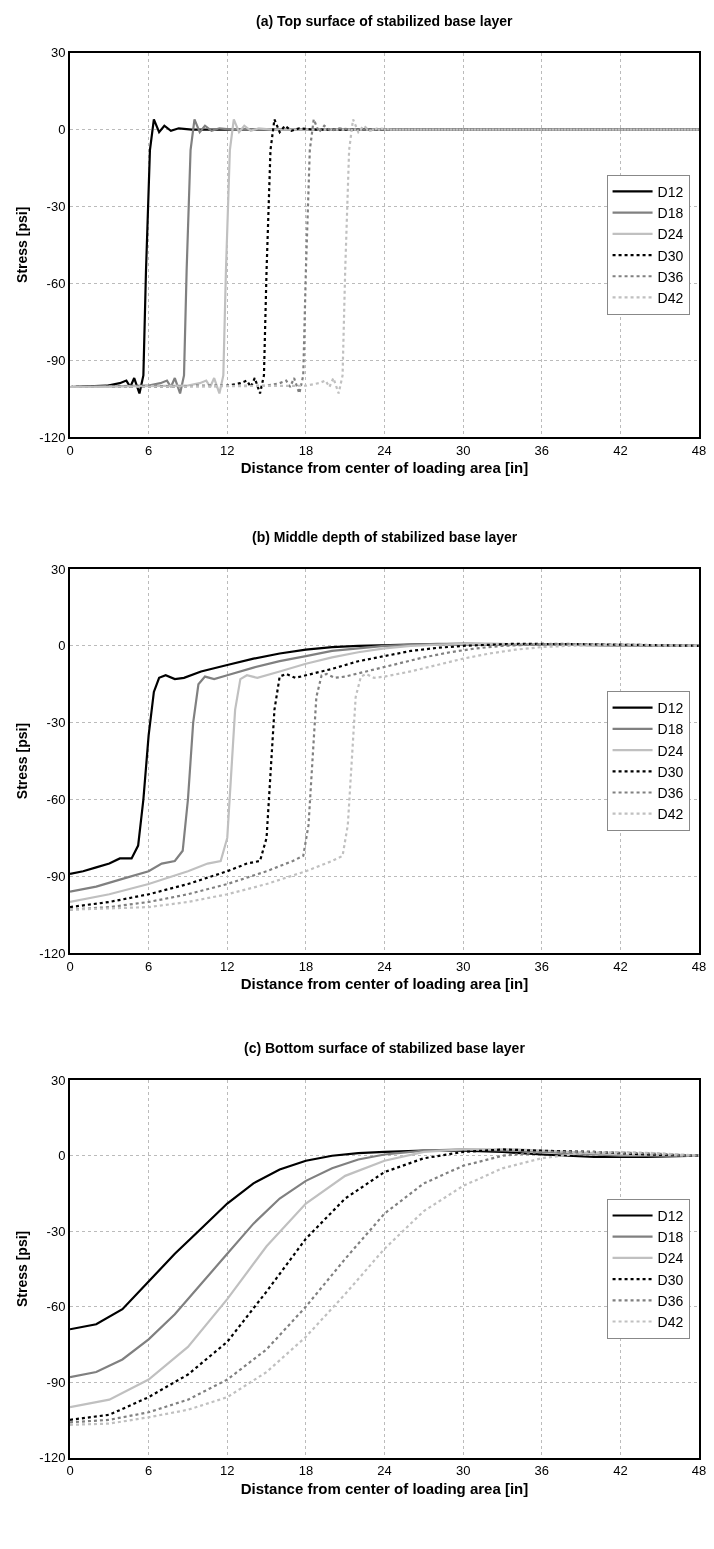 The width and height of the screenshot is (714, 1549). What do you see at coordinates (385, 1048) in the screenshot?
I see `chart-title: (c) Bottom surface of stabilized base layer` at bounding box center [385, 1048].